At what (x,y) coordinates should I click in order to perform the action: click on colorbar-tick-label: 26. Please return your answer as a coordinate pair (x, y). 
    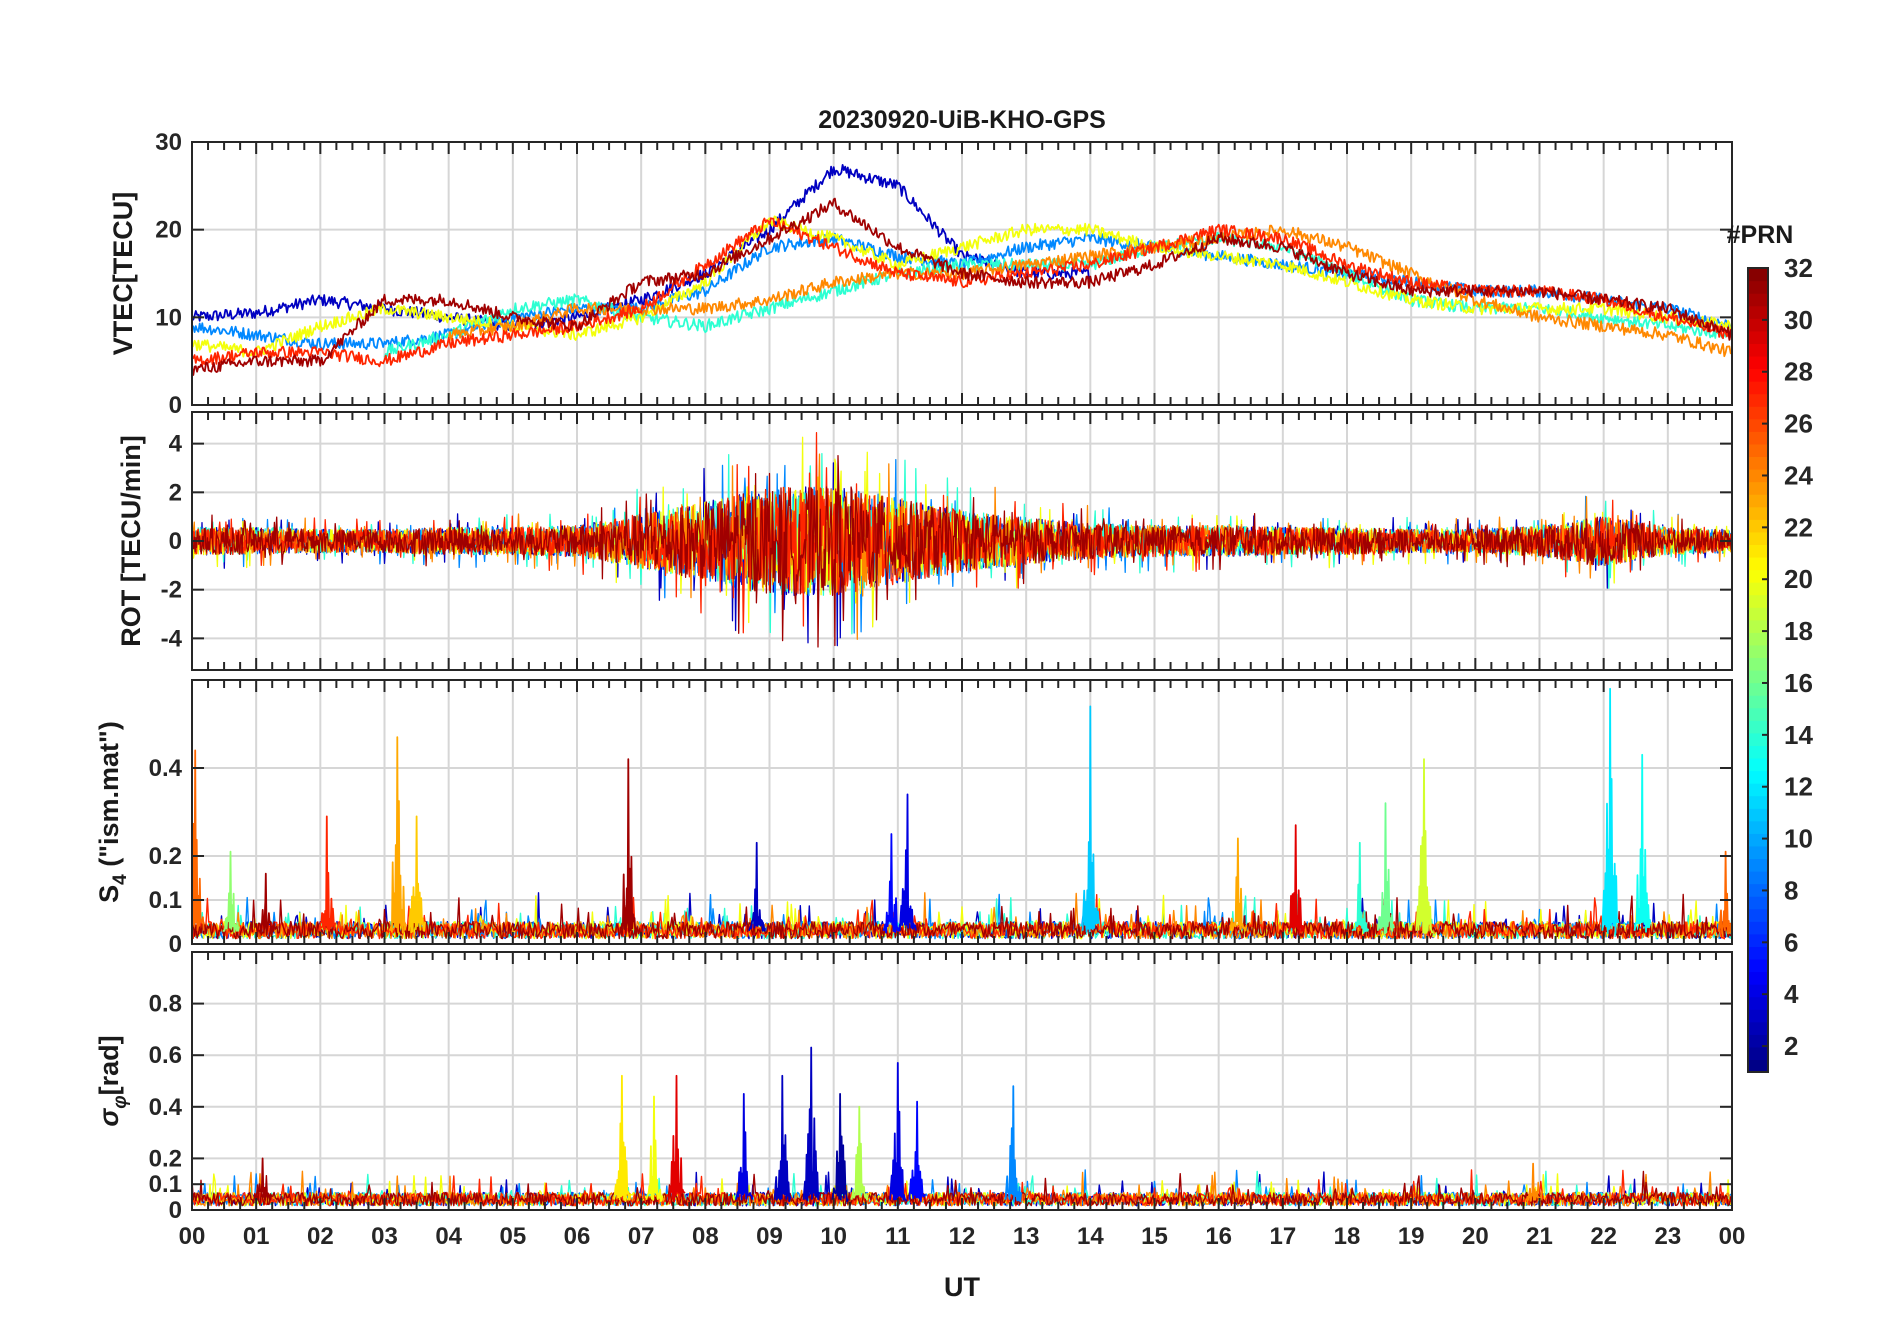
    Looking at the image, I should click on (1798, 424).